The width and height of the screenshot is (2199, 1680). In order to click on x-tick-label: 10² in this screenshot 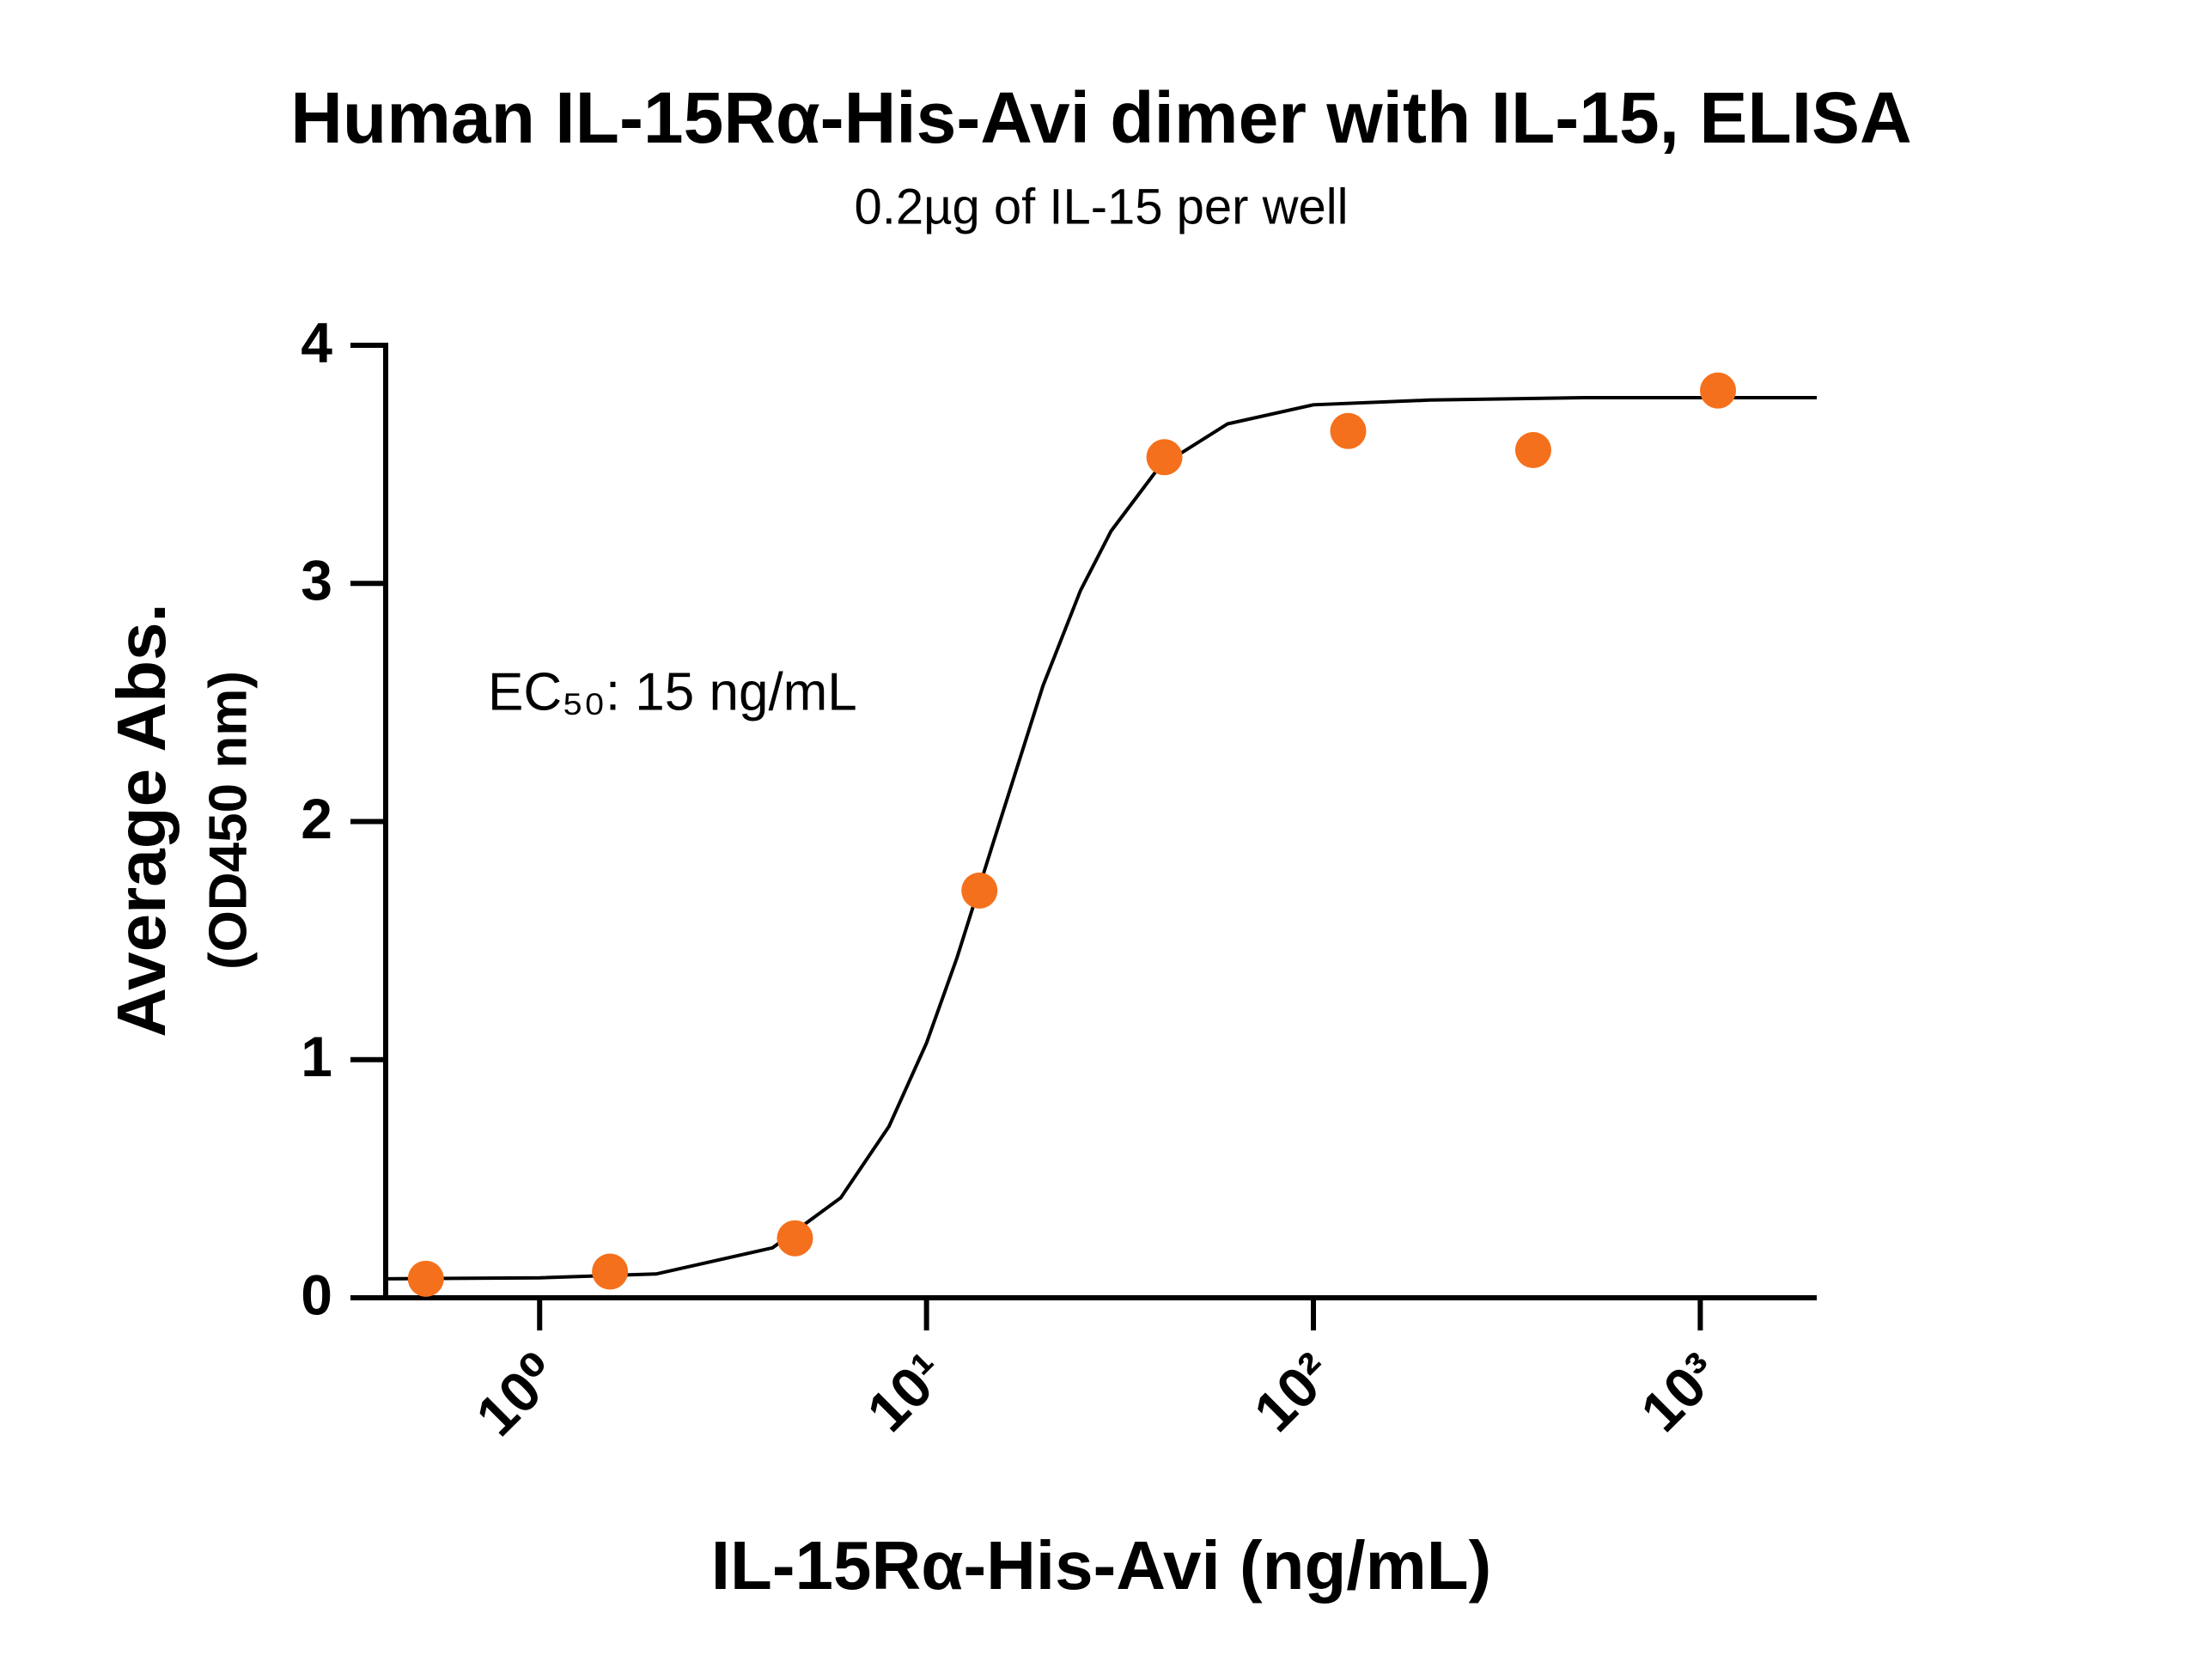, I will do `click(1292, 1393)`.